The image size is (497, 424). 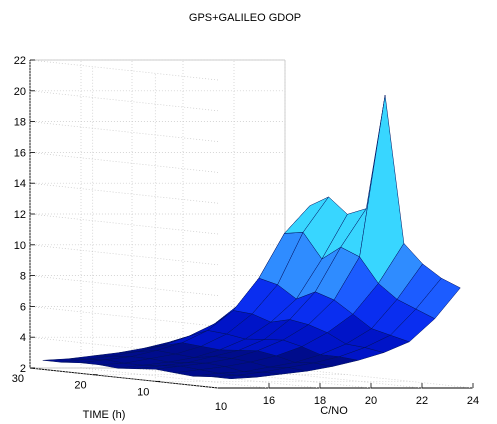 What do you see at coordinates (80, 386) in the screenshot?
I see `y-tick-label: 20` at bounding box center [80, 386].